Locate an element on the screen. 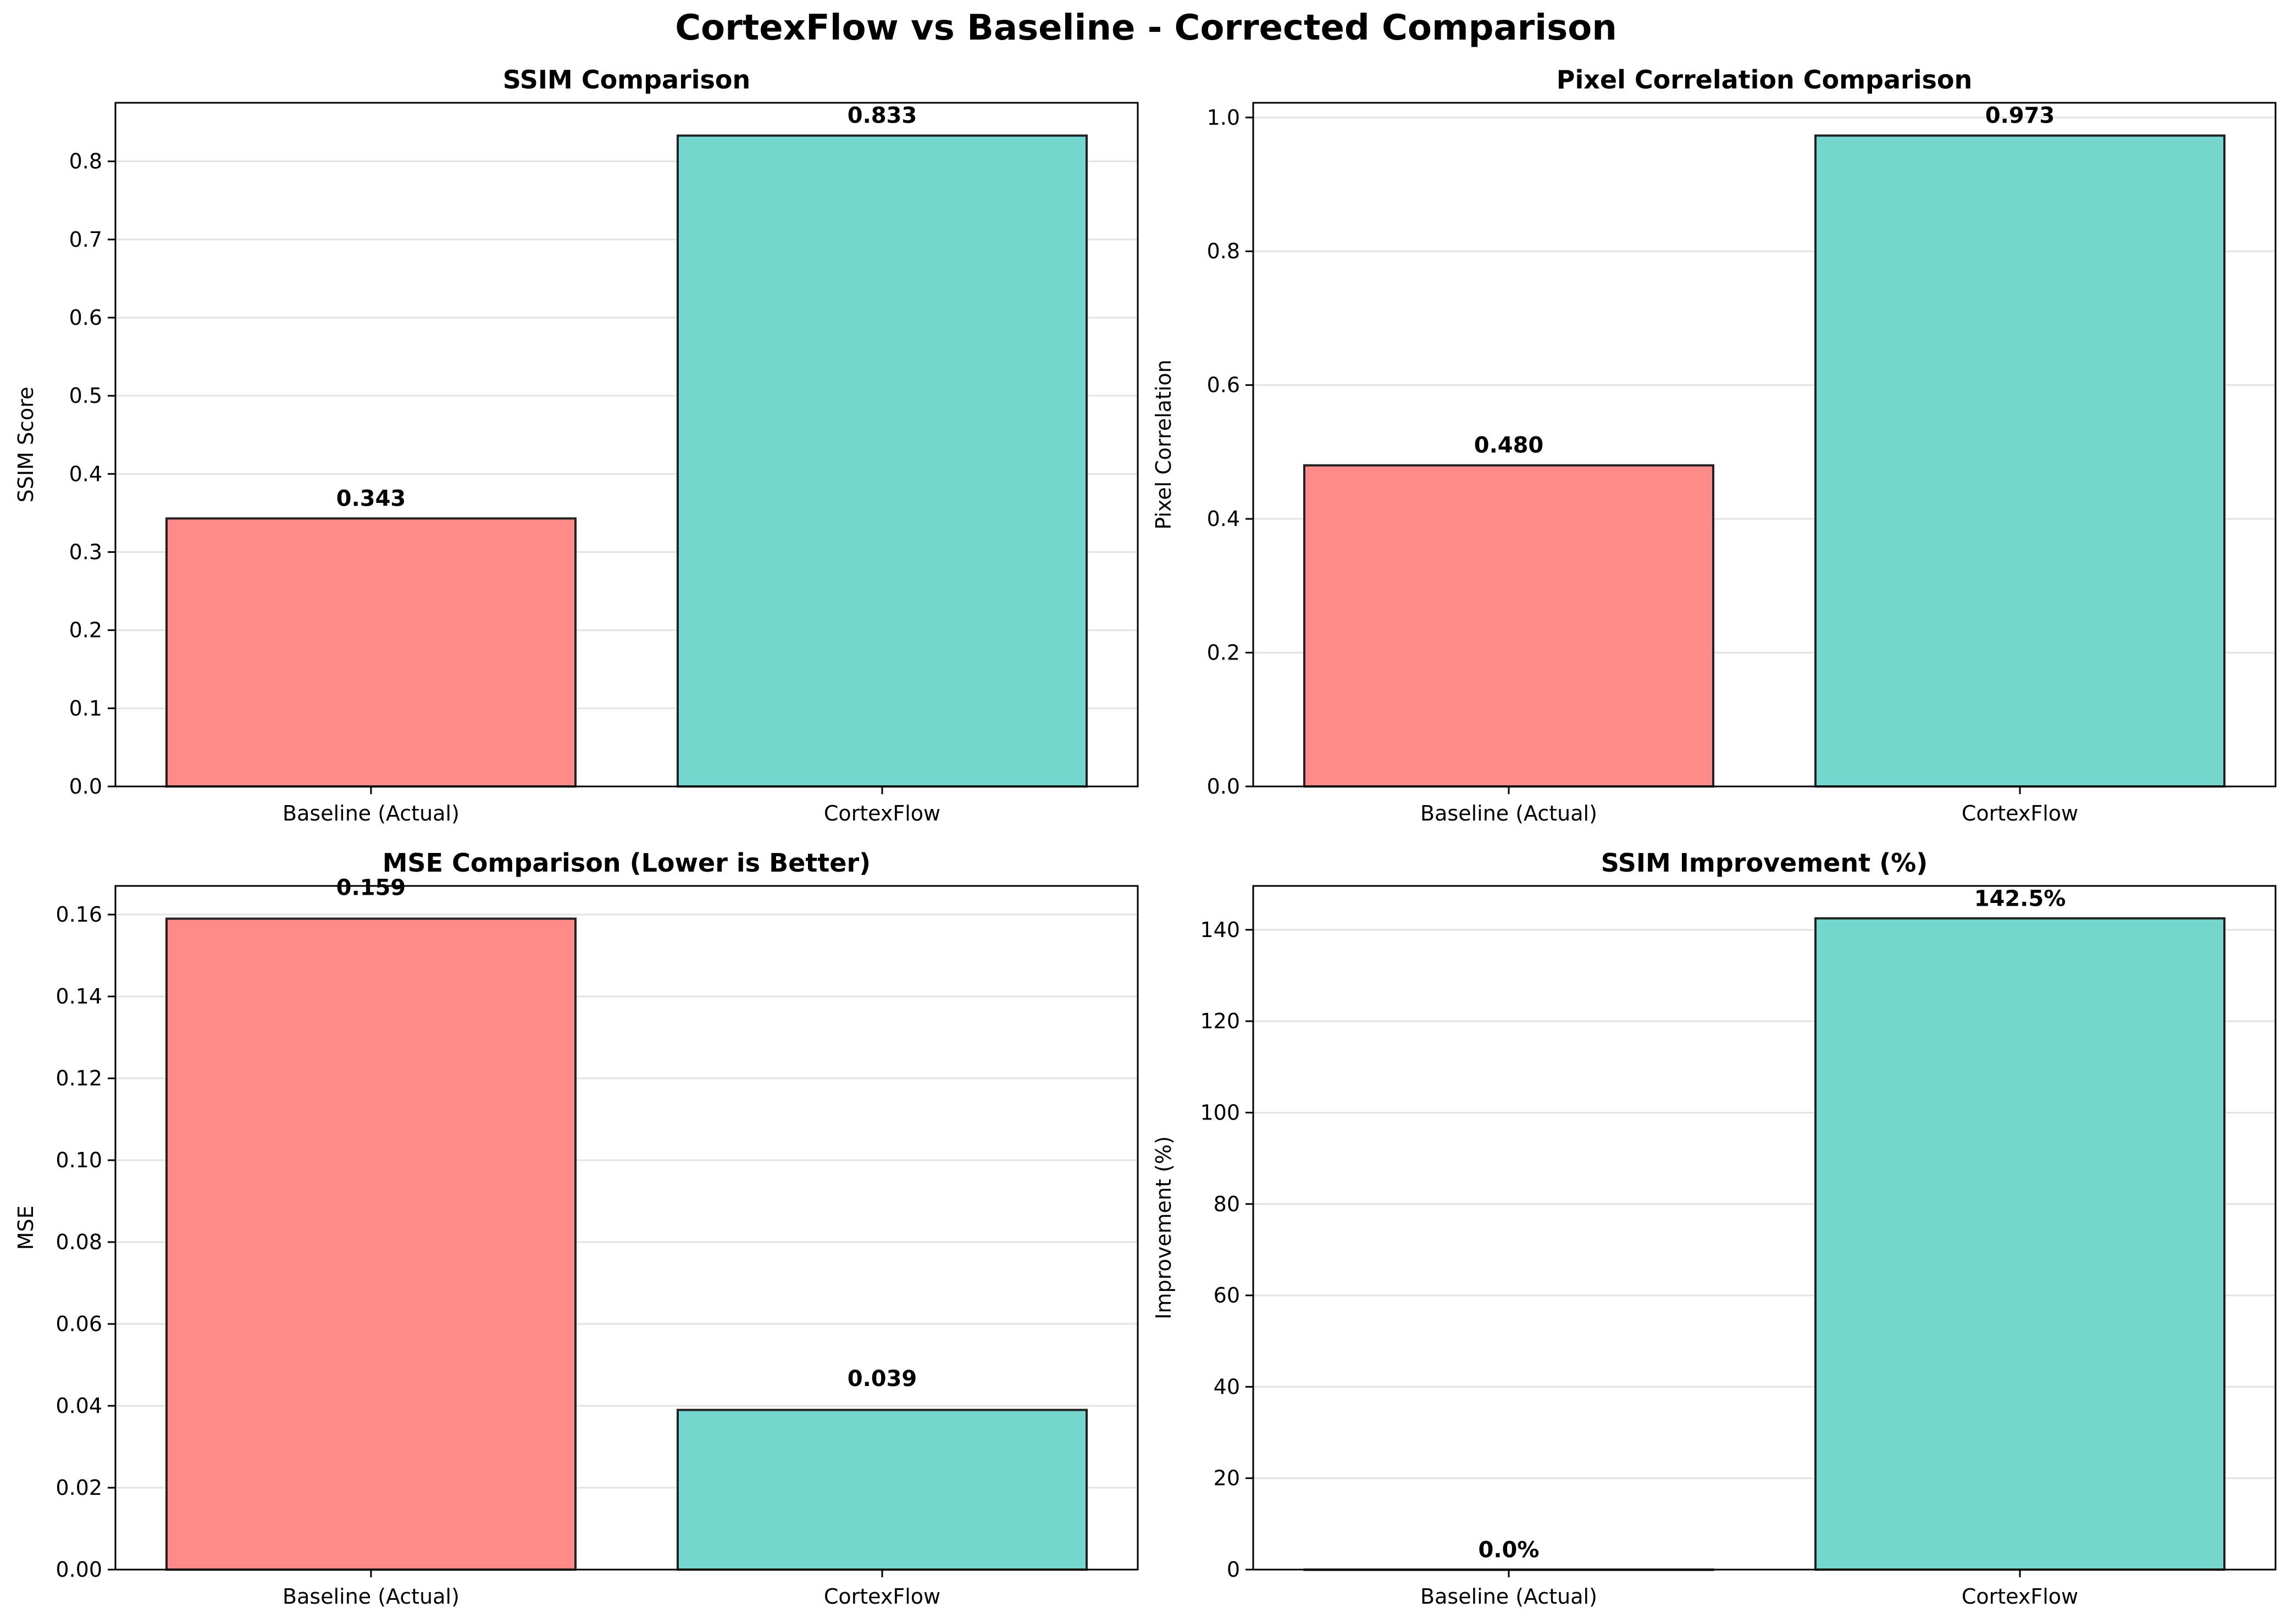 The image size is (2292, 1624). pixel-correlation-xtick-label: CortexFlow is located at coordinates (2020, 813).